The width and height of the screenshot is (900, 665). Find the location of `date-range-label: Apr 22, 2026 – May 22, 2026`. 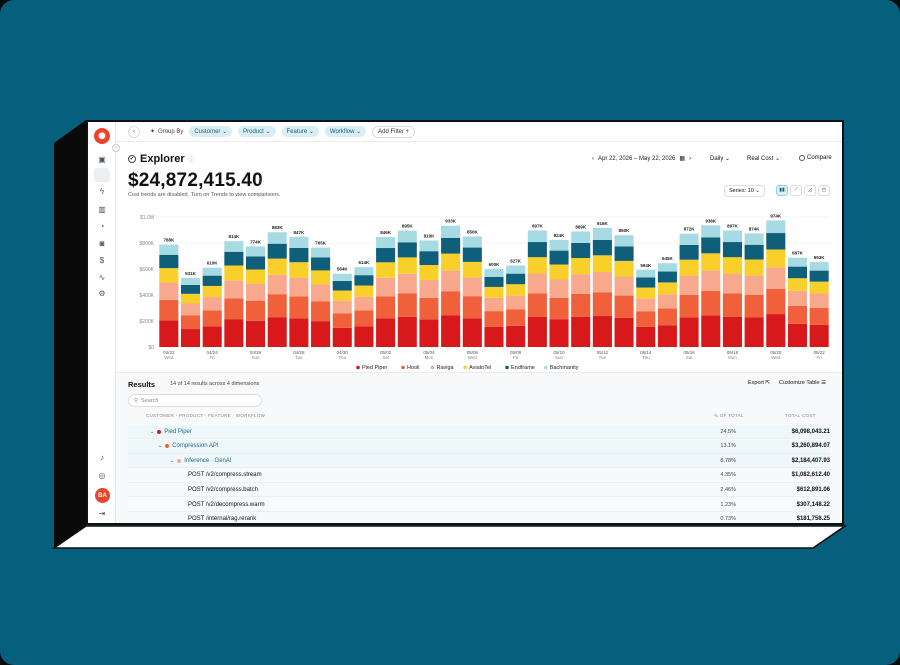

date-range-label: Apr 22, 2026 – May 22, 2026 is located at coordinates (637, 158).